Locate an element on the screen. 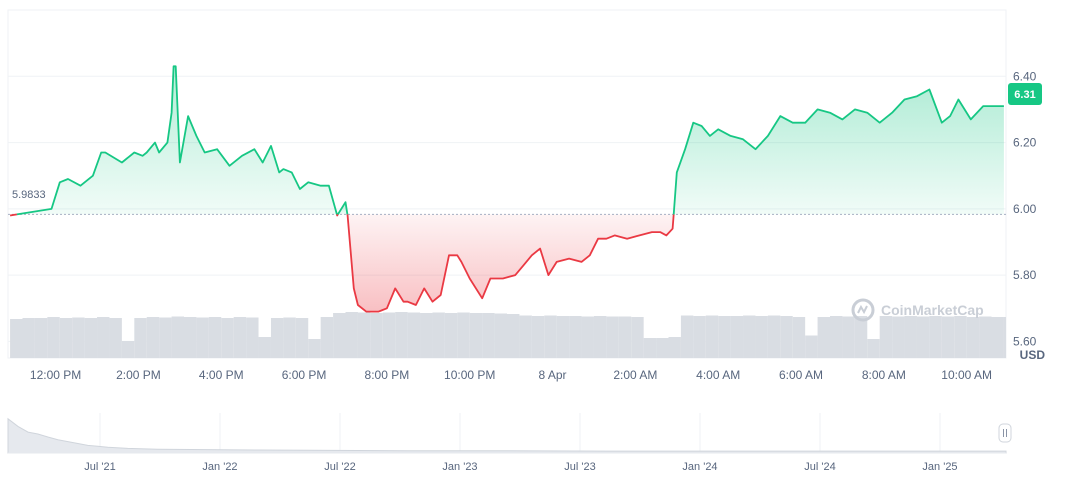 This screenshot has height=477, width=1072. baseline-label-group: 5.9833 is located at coordinates (29, 195).